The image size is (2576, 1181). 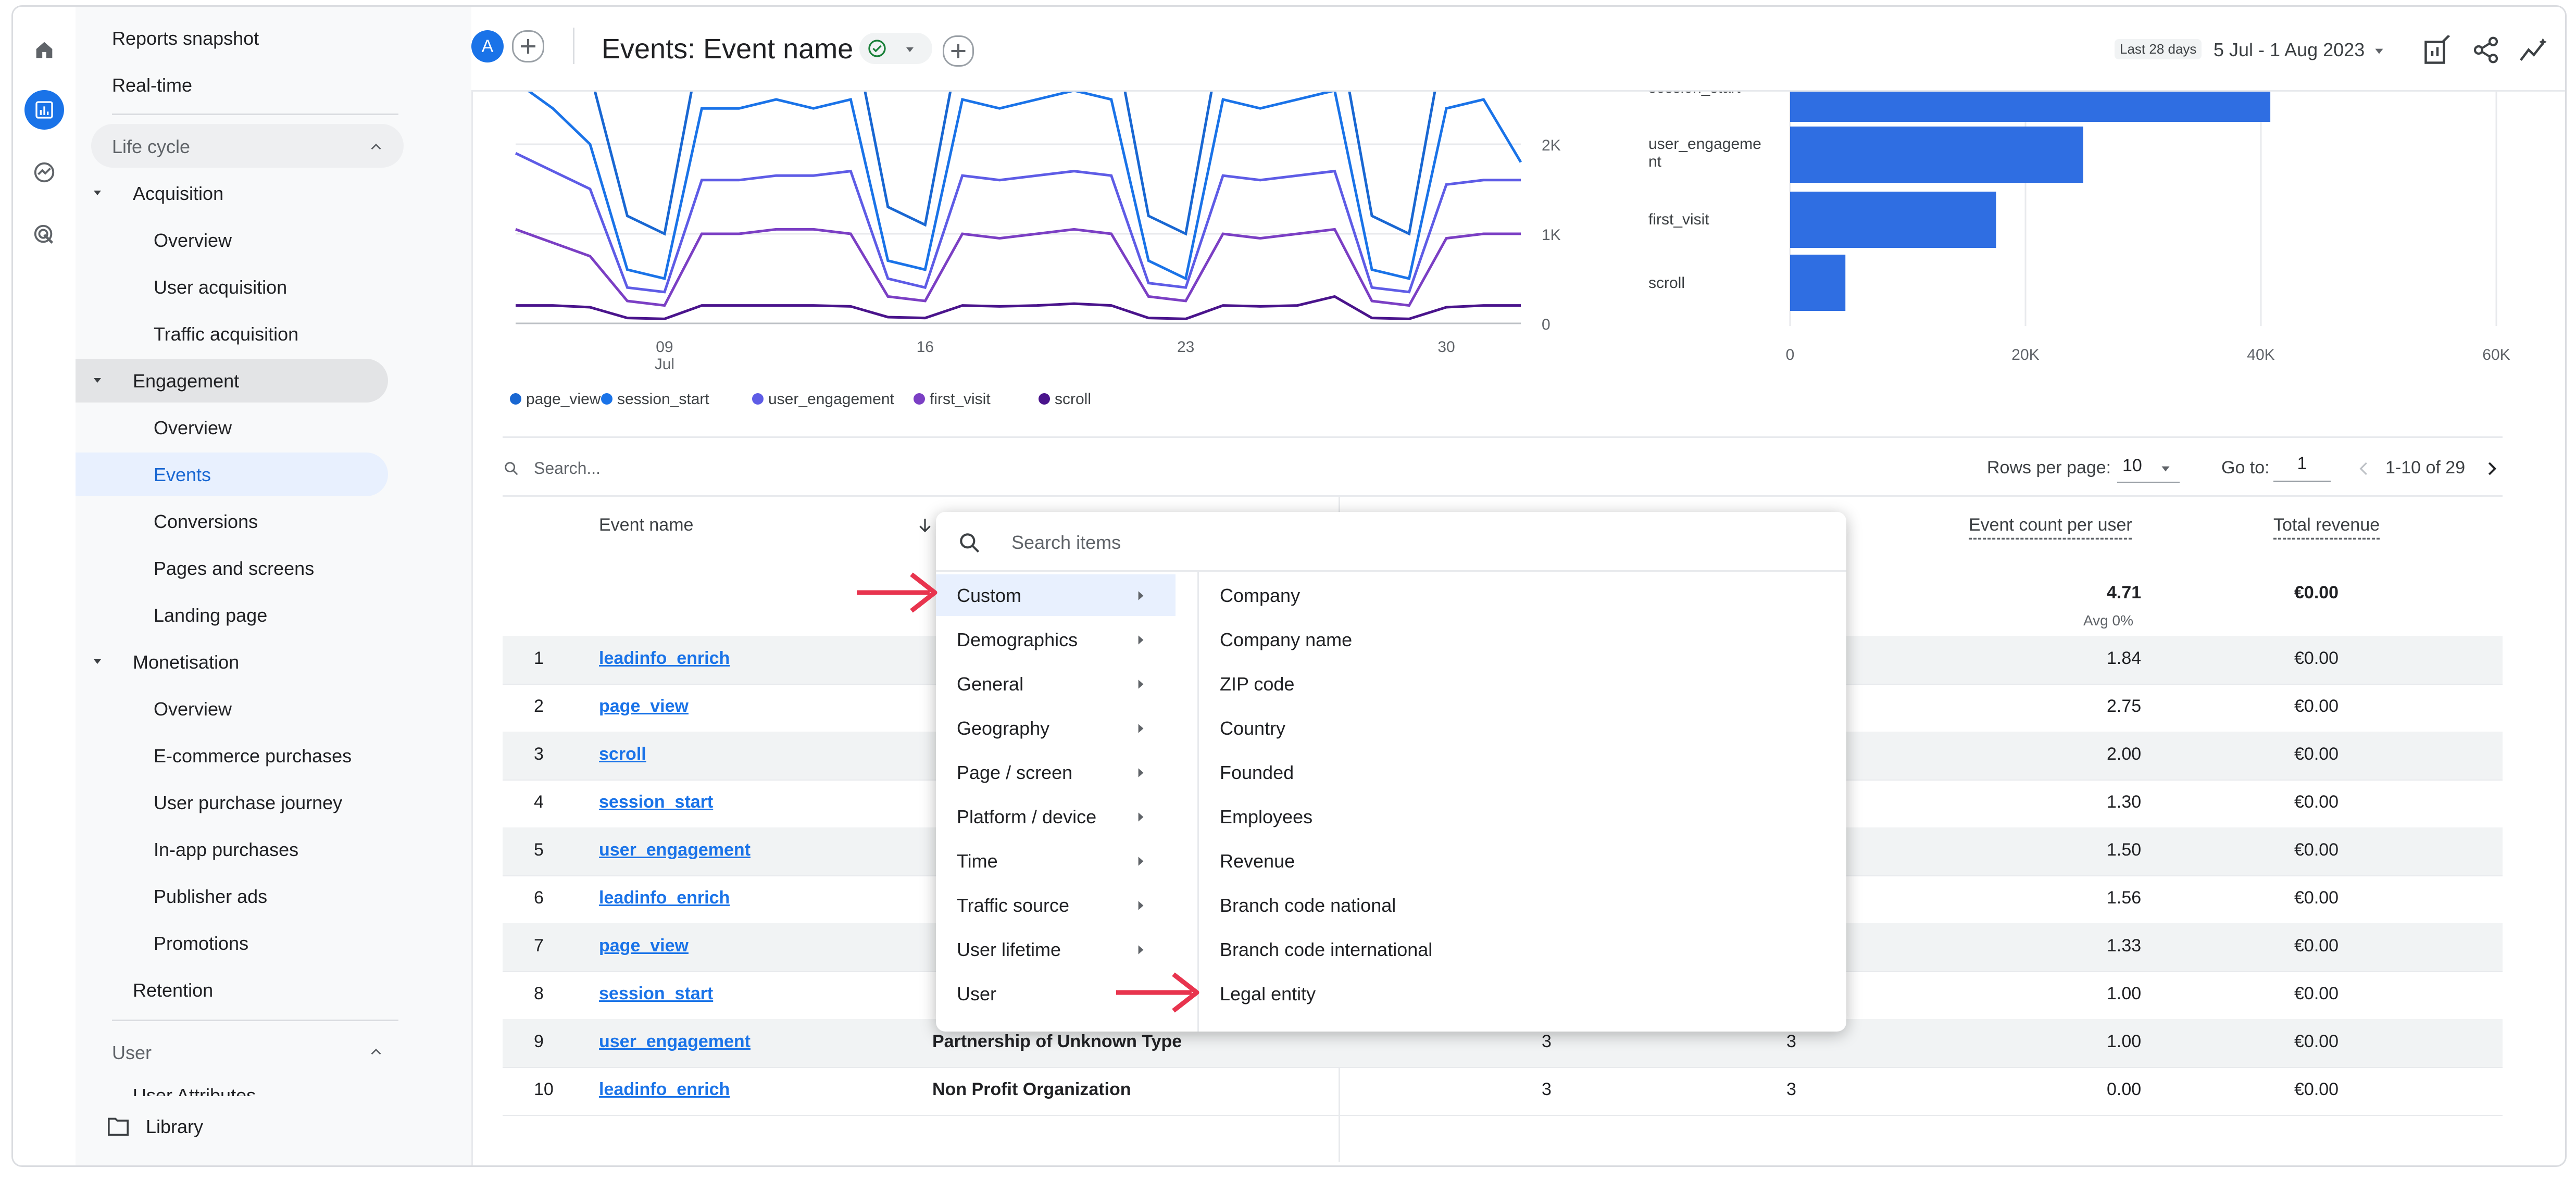 What do you see at coordinates (539, 1041) in the screenshot?
I see `row-index: 9` at bounding box center [539, 1041].